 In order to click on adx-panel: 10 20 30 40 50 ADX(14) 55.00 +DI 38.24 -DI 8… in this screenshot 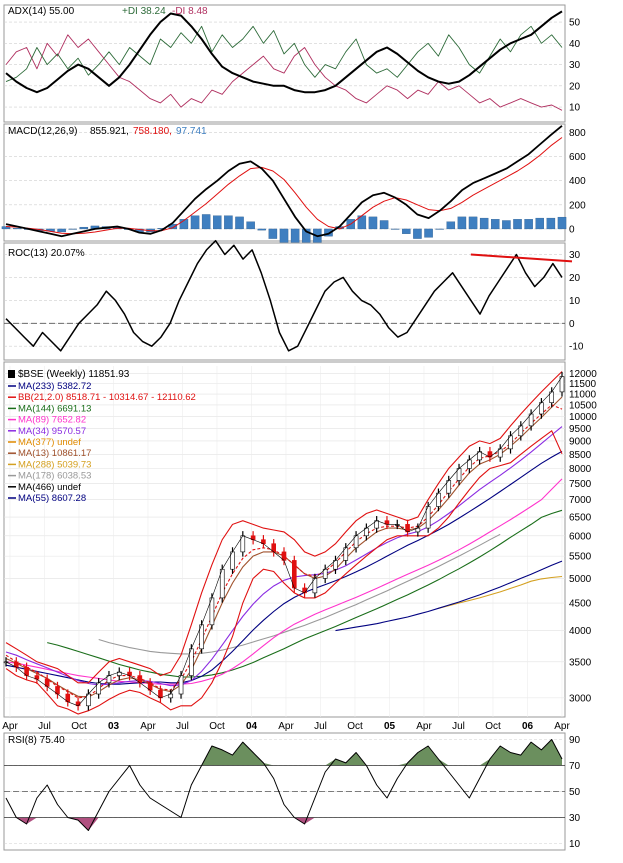, I will do `click(292, 63)`.